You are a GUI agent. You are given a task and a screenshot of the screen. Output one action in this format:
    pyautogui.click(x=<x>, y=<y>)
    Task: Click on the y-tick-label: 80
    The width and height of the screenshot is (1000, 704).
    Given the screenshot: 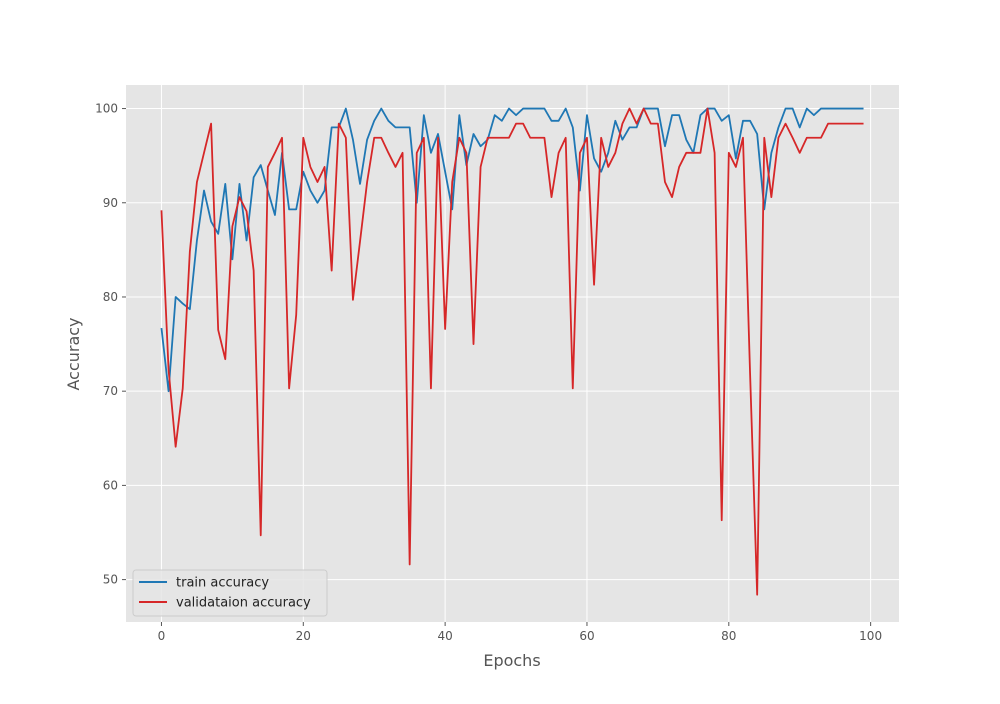 What is the action you would take?
    pyautogui.click(x=110, y=297)
    